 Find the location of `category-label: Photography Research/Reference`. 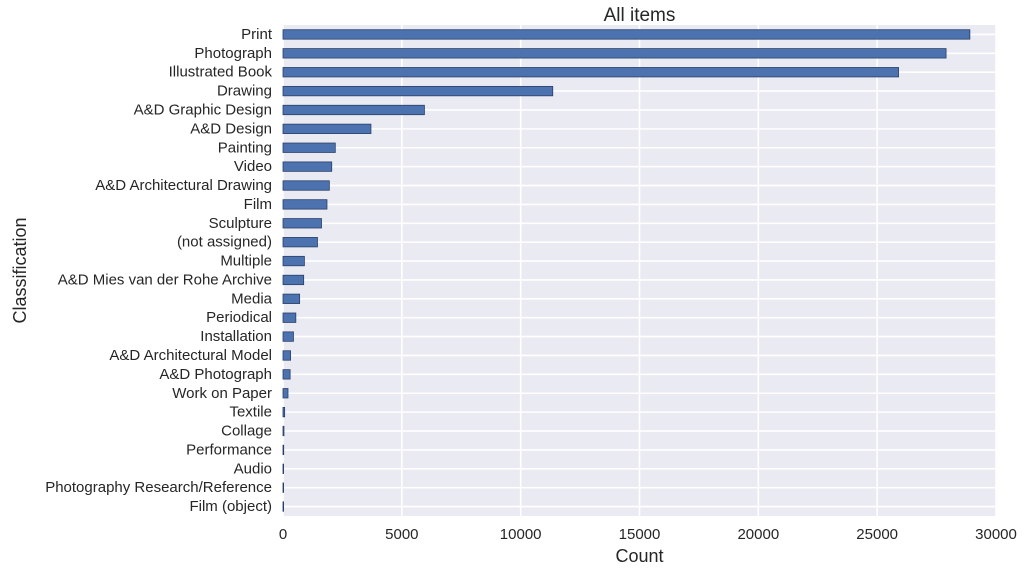

category-label: Photography Research/Reference is located at coordinates (158, 487).